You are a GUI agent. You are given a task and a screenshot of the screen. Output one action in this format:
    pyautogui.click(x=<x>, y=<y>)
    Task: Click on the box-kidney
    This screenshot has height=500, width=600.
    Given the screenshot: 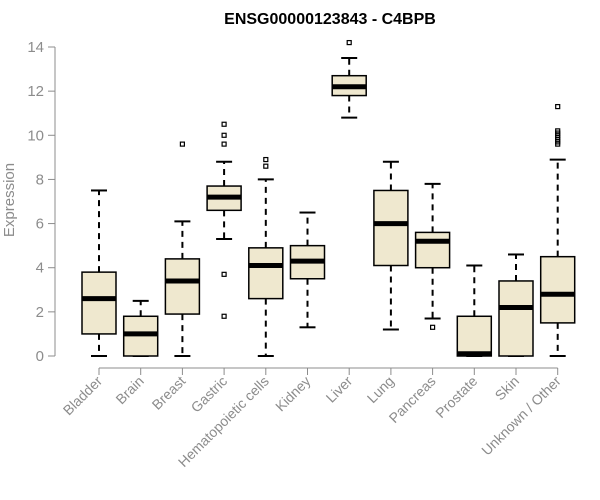 What is the action you would take?
    pyautogui.click(x=307, y=270)
    